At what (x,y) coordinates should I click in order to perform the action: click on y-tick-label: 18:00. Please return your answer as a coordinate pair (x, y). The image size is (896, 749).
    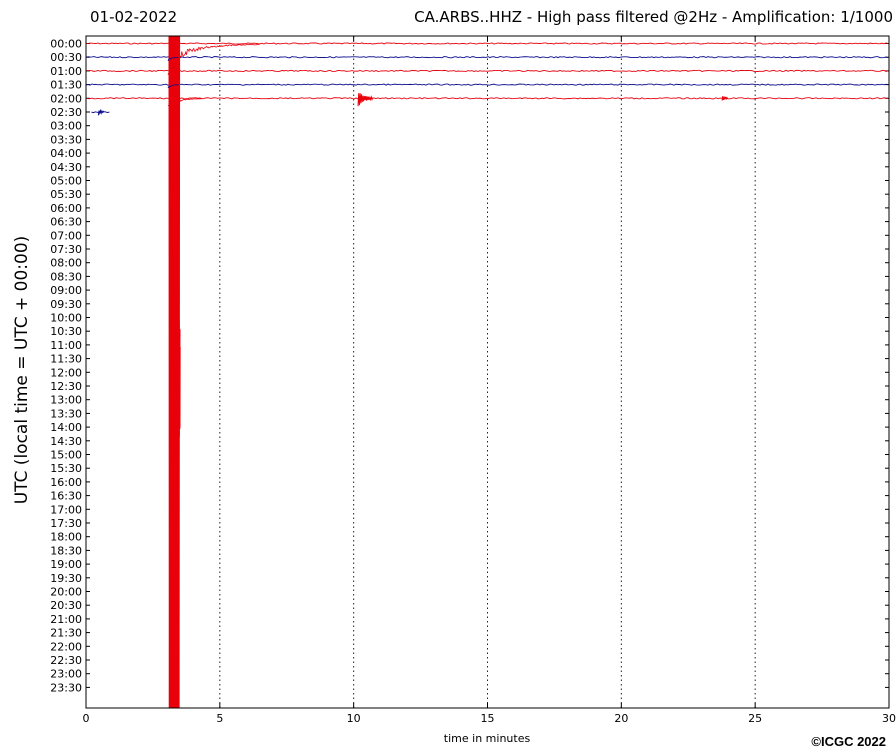
    Looking at the image, I should click on (66, 537).